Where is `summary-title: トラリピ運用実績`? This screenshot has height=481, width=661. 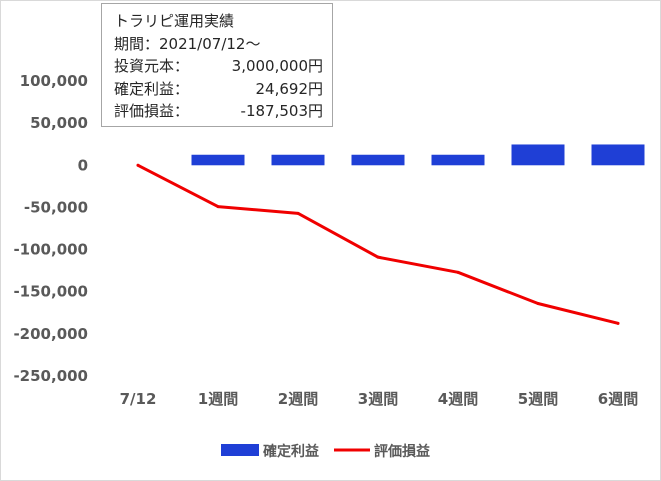
summary-title: トラリピ運用実績 is located at coordinates (174, 21).